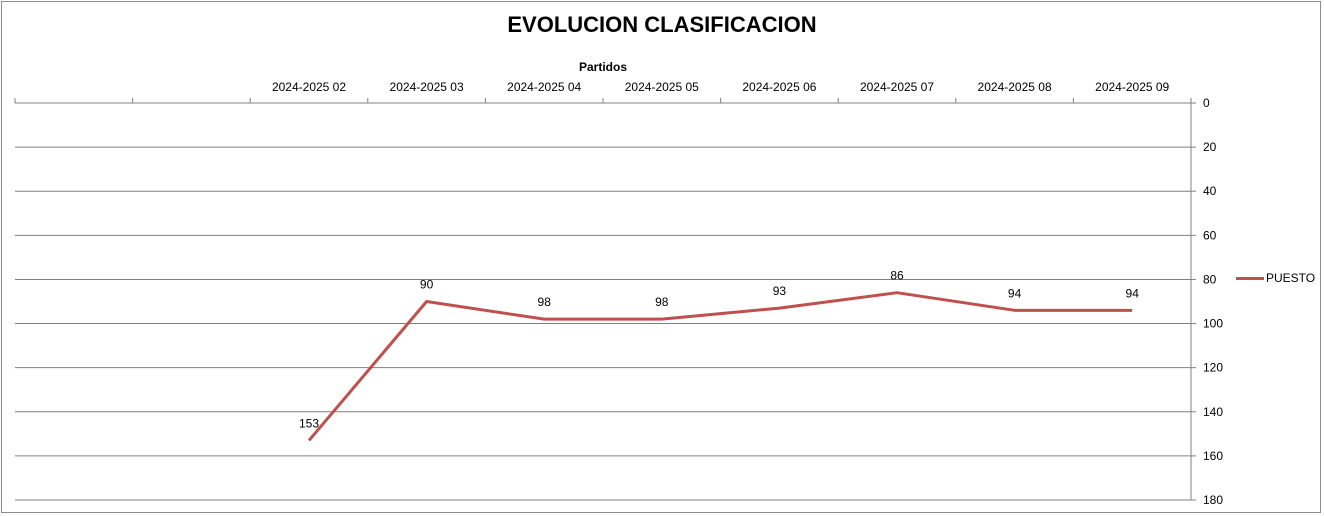 The height and width of the screenshot is (516, 1324). What do you see at coordinates (662, 24) in the screenshot?
I see `chart-title: EVOLUCION CLASIFICACION` at bounding box center [662, 24].